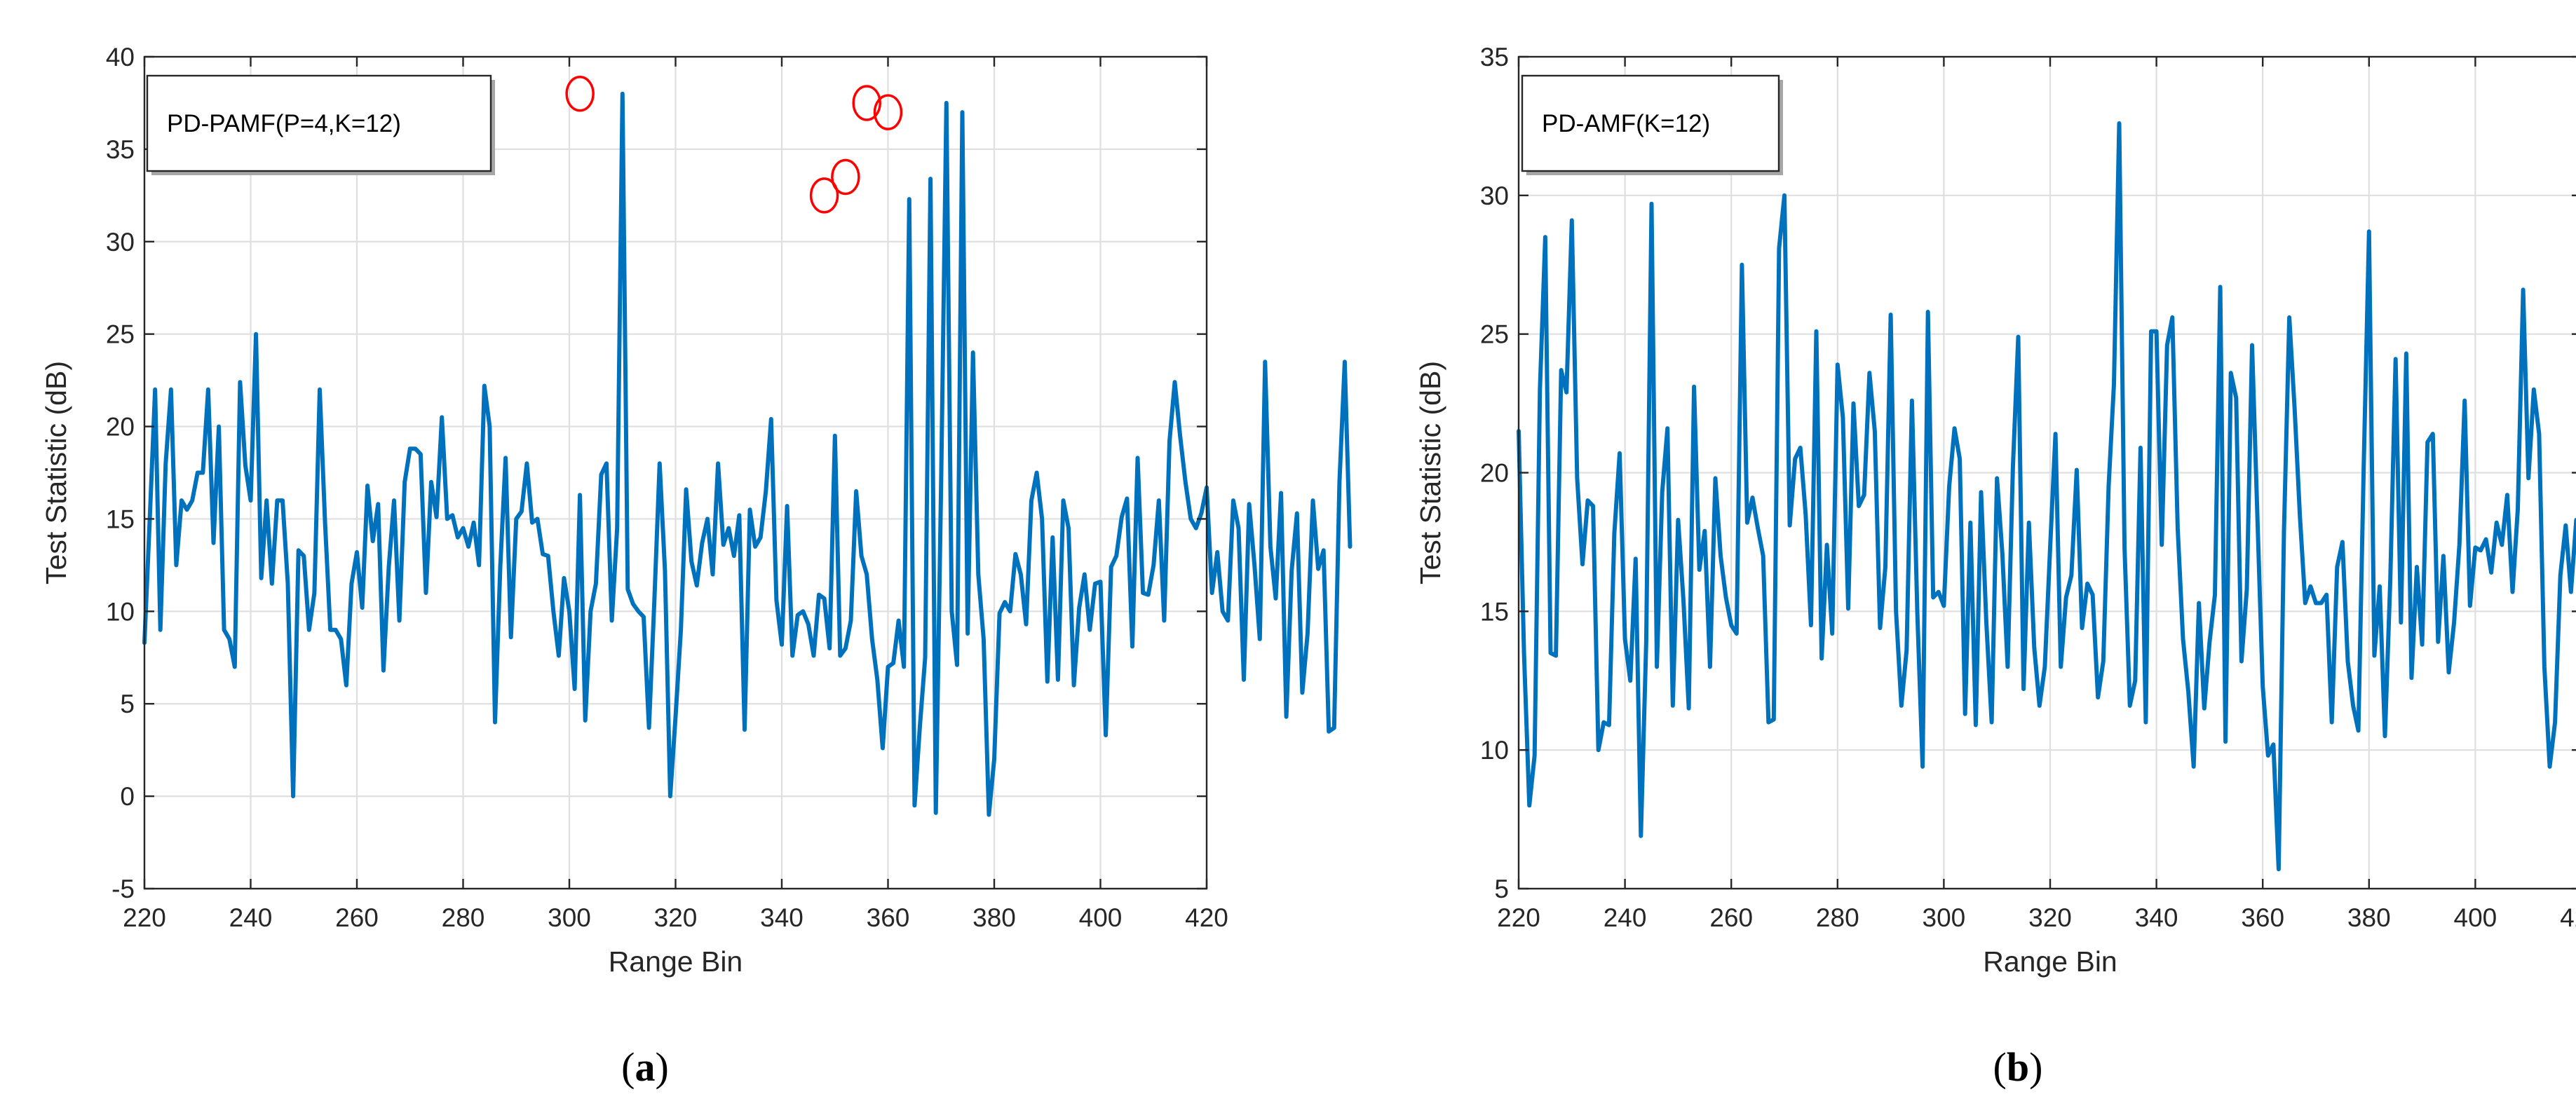 This screenshot has height=1101, width=2576. What do you see at coordinates (1731, 917) in the screenshot?
I see `x-tick-label-b-260: 260` at bounding box center [1731, 917].